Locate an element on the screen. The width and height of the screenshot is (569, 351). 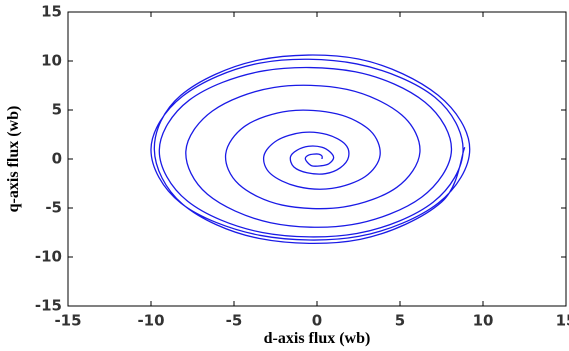
y-tick-label: -10 is located at coordinates (48, 257).